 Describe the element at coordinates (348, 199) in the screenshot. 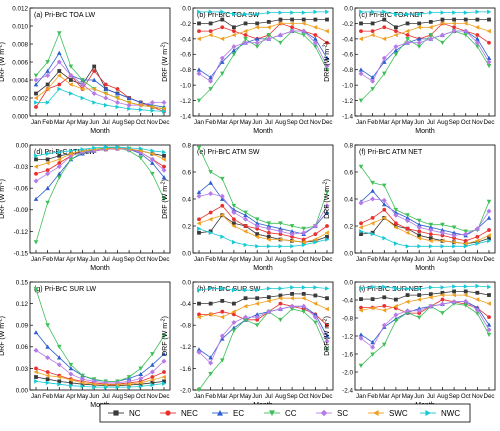

I see `y-tick-label: 0.4` at that location.